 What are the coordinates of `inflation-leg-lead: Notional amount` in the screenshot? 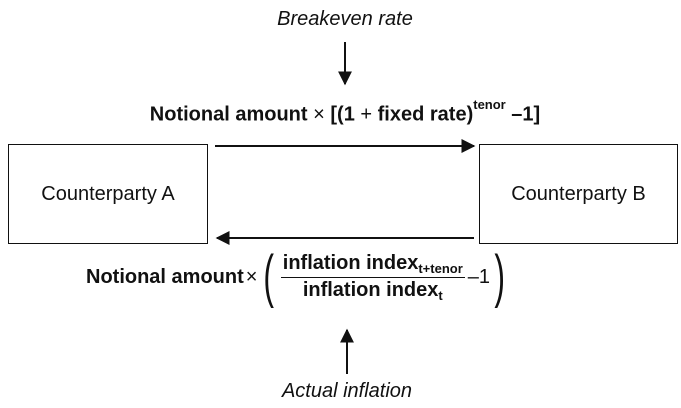 It's located at (165, 276).